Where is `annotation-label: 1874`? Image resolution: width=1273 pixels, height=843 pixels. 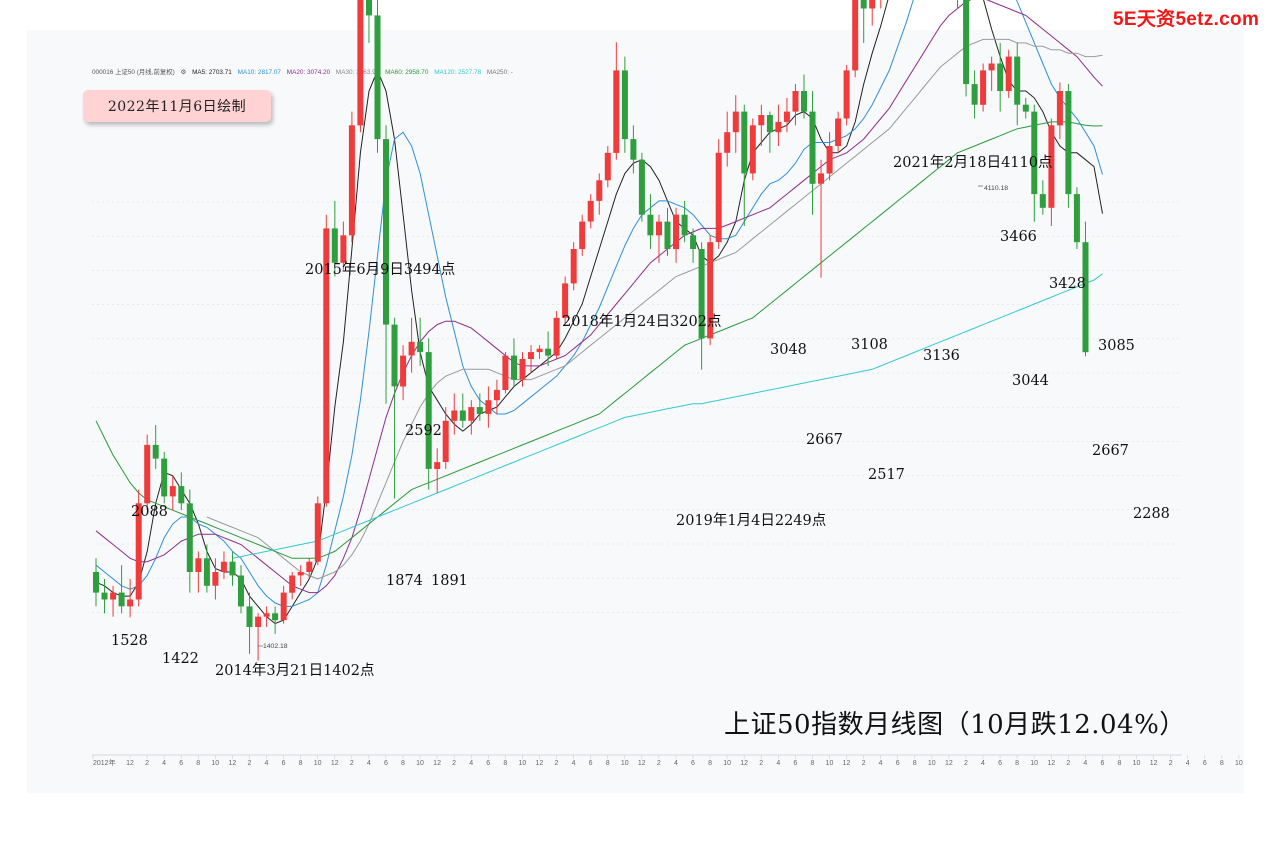 annotation-label: 1874 is located at coordinates (404, 581).